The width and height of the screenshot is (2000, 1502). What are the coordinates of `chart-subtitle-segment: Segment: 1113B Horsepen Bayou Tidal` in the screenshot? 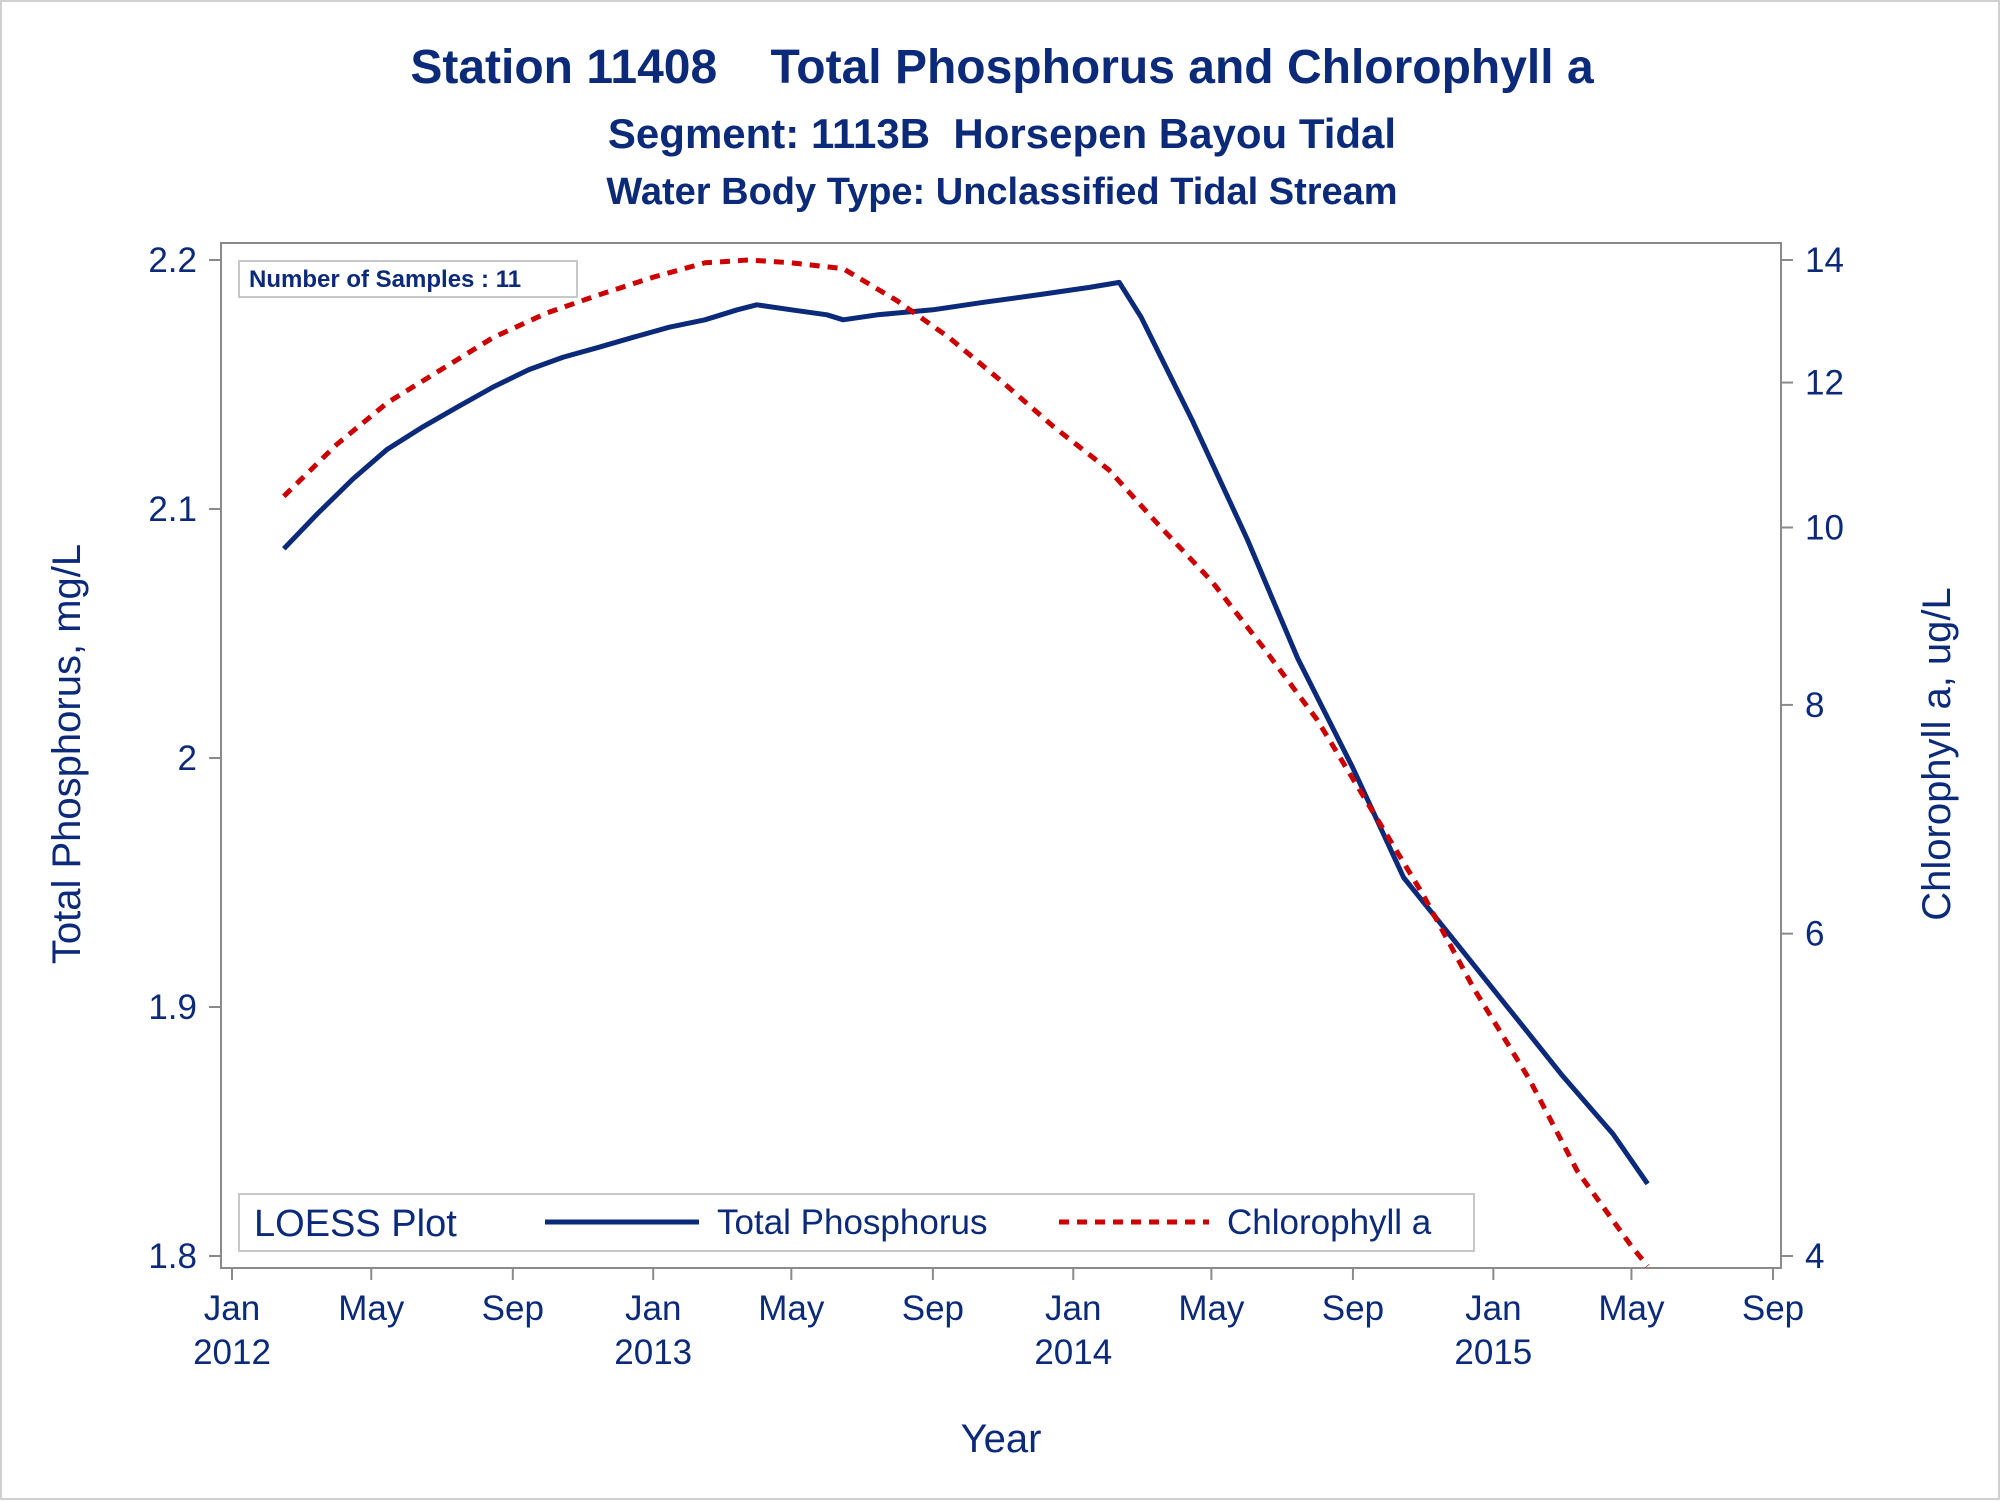 It's located at (1002, 133).